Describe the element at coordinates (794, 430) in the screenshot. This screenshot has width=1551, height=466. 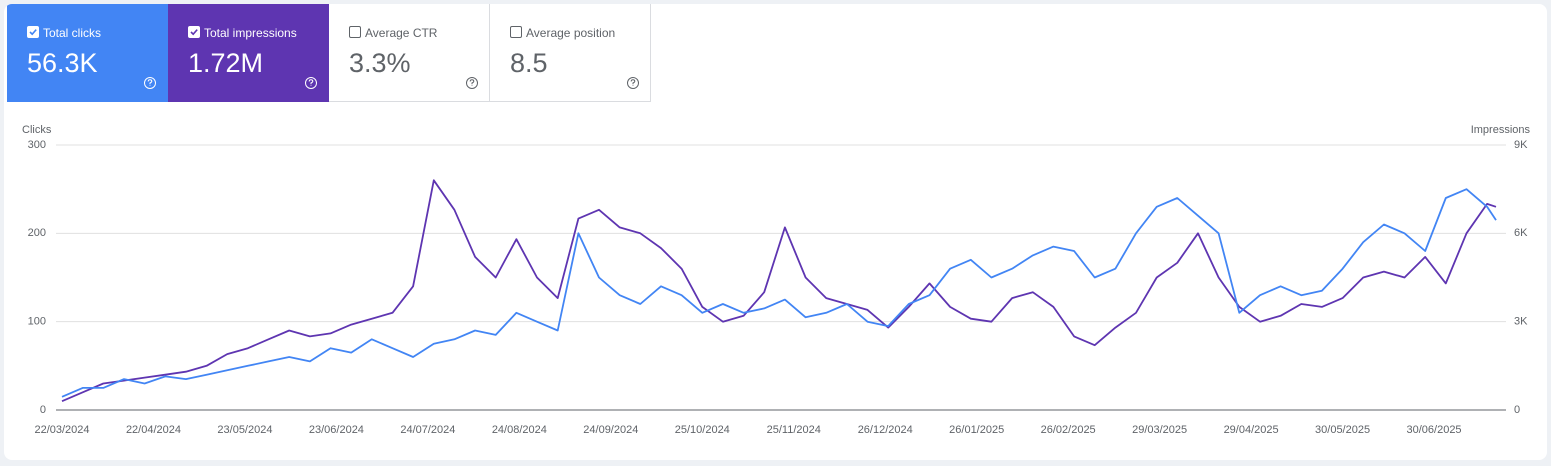
I see `x-tick-label: 25/11/2024` at that location.